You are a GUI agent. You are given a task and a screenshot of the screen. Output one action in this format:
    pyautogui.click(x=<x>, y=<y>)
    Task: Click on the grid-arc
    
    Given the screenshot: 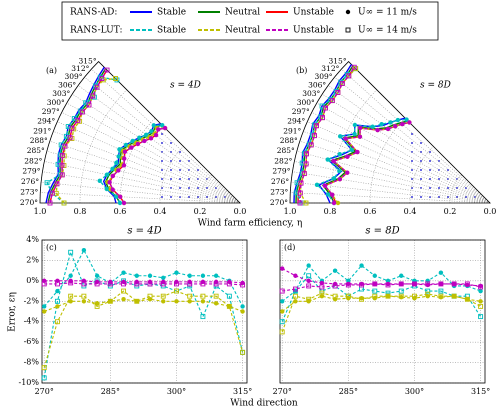 What is the action you would take?
    pyautogui.click(x=137, y=160)
    